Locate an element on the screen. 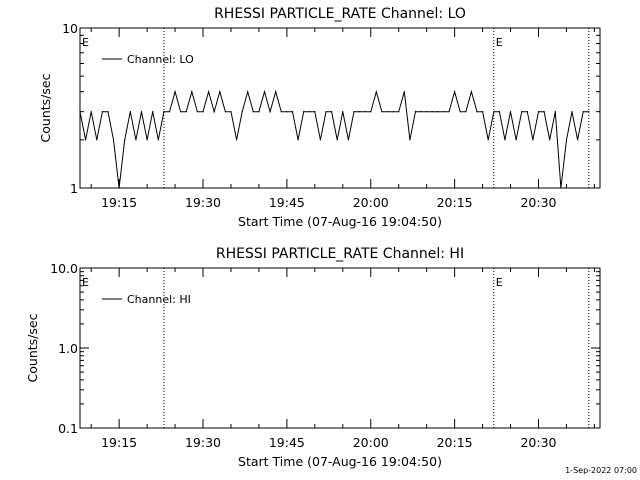 The width and height of the screenshot is (640, 480). chart-title: RHESSI PARTICLE_RATE Channel: LO is located at coordinates (340, 14).